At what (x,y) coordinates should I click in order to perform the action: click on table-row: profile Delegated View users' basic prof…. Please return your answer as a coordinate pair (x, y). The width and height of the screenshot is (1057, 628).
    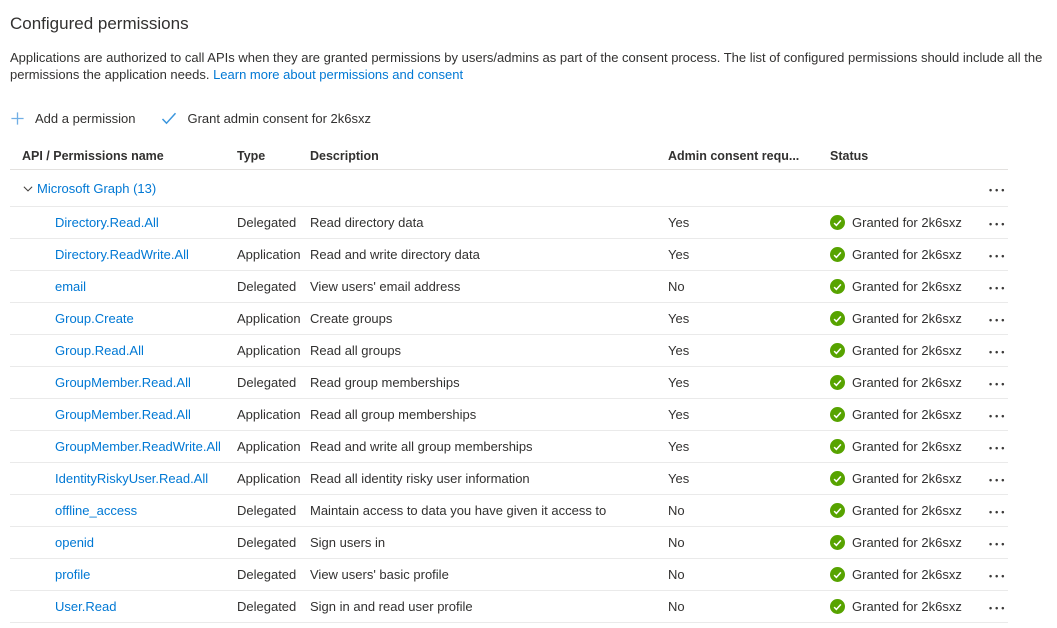
    Looking at the image, I should click on (509, 575).